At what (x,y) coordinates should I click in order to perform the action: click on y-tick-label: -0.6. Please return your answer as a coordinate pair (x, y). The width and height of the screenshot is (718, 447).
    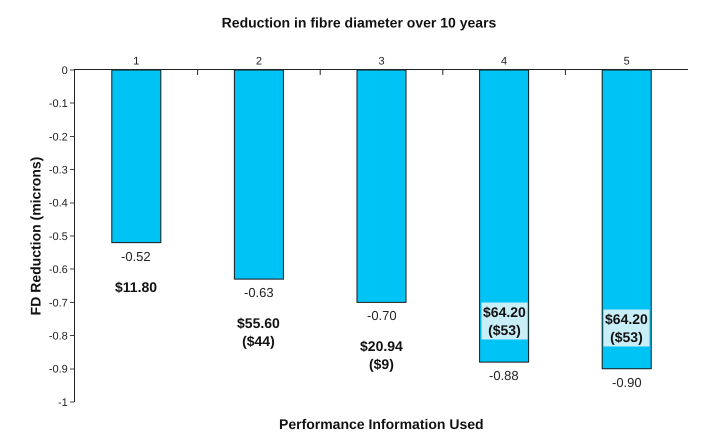
    Looking at the image, I should click on (58, 270).